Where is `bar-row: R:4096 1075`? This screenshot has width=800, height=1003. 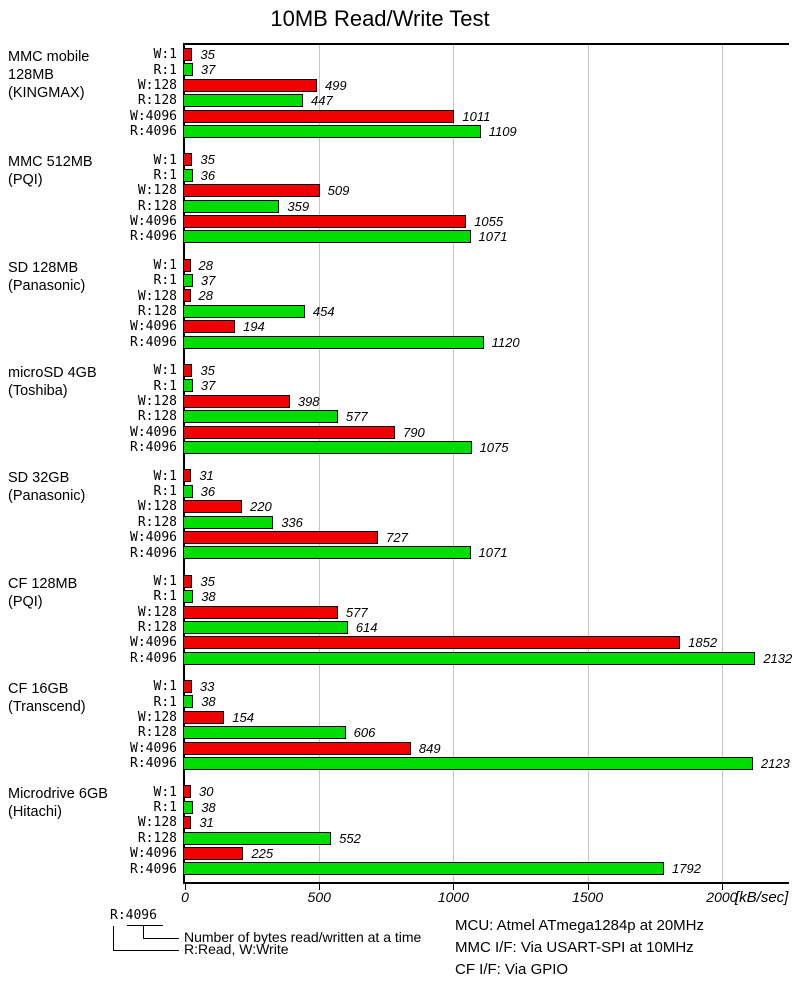 bar-row: R:4096 1075 is located at coordinates (395, 447).